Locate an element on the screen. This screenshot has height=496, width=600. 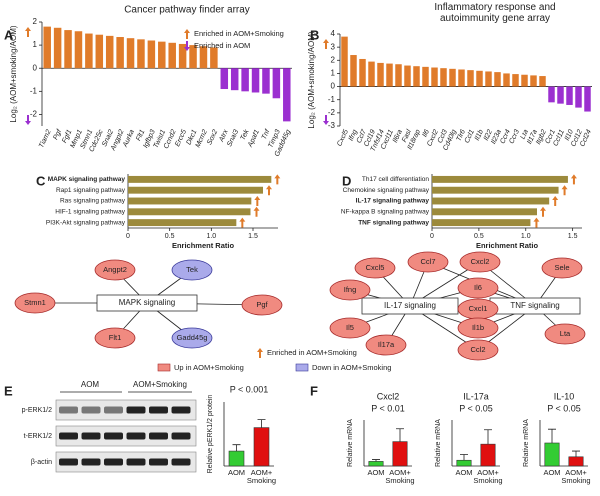
y-tick-label: 3 is located at coordinates (333, 46).